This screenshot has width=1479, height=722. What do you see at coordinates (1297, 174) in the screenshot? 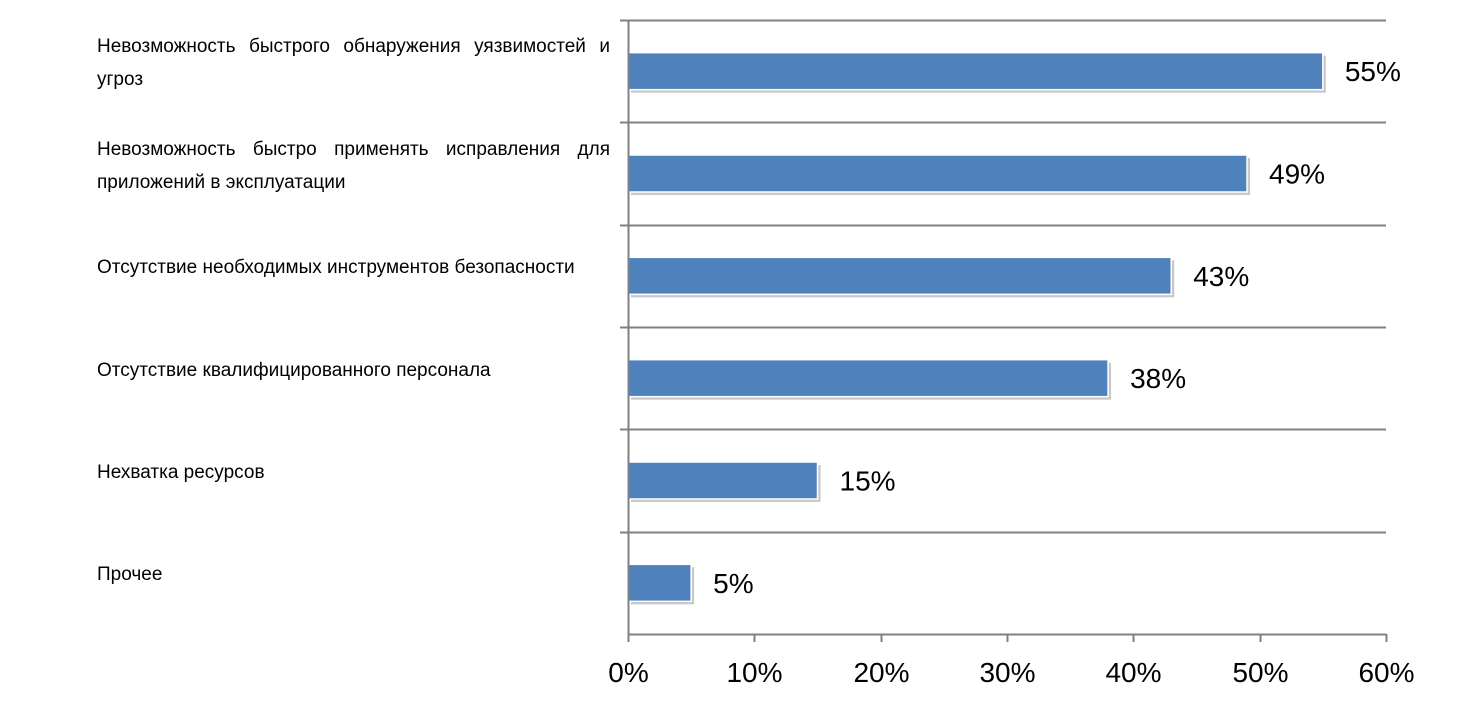
I see `data-label: 49%` at bounding box center [1297, 174].